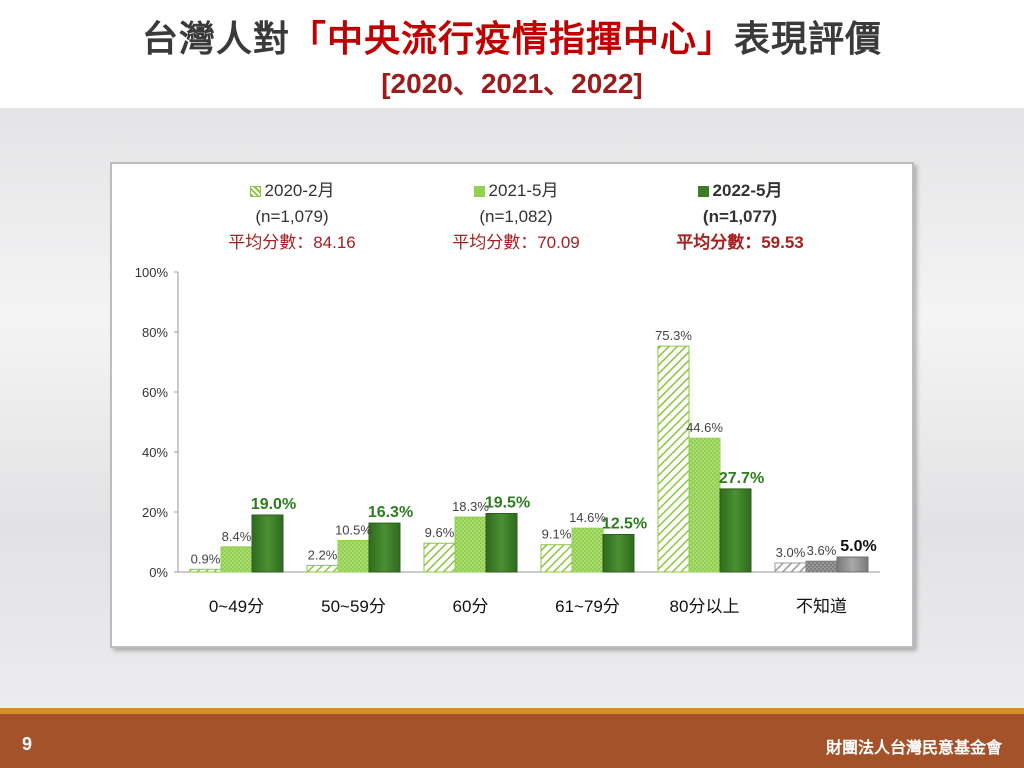  What do you see at coordinates (512, 738) in the screenshot?
I see `footer-bar` at bounding box center [512, 738].